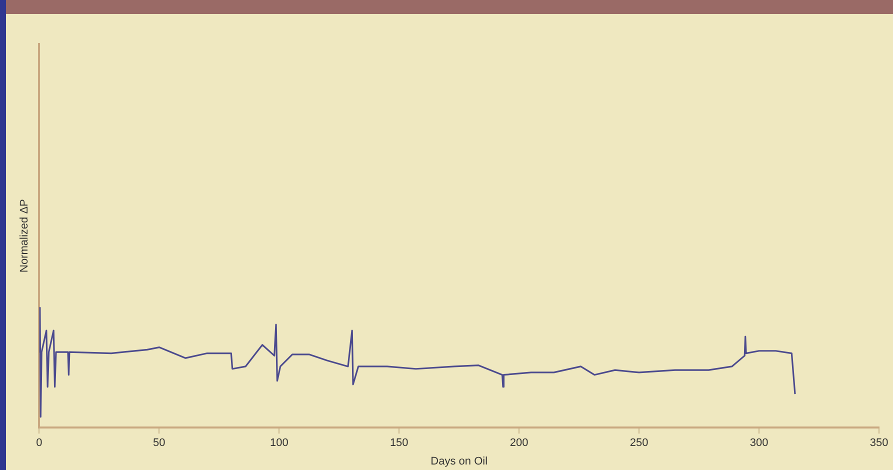 The height and width of the screenshot is (470, 893). I want to click on y-axis-title: Normalized ΔP, so click(24, 235).